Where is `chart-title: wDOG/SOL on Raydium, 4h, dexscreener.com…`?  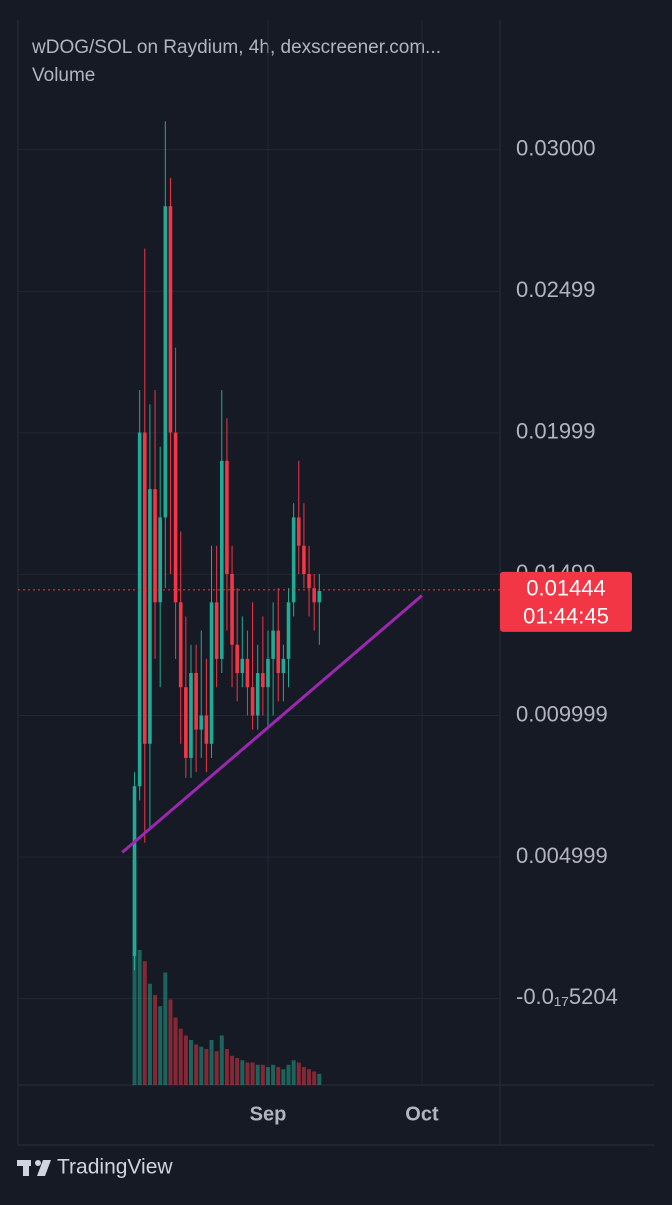 chart-title: wDOG/SOL on Raydium, 4h, dexscreener.com… is located at coordinates (236, 47).